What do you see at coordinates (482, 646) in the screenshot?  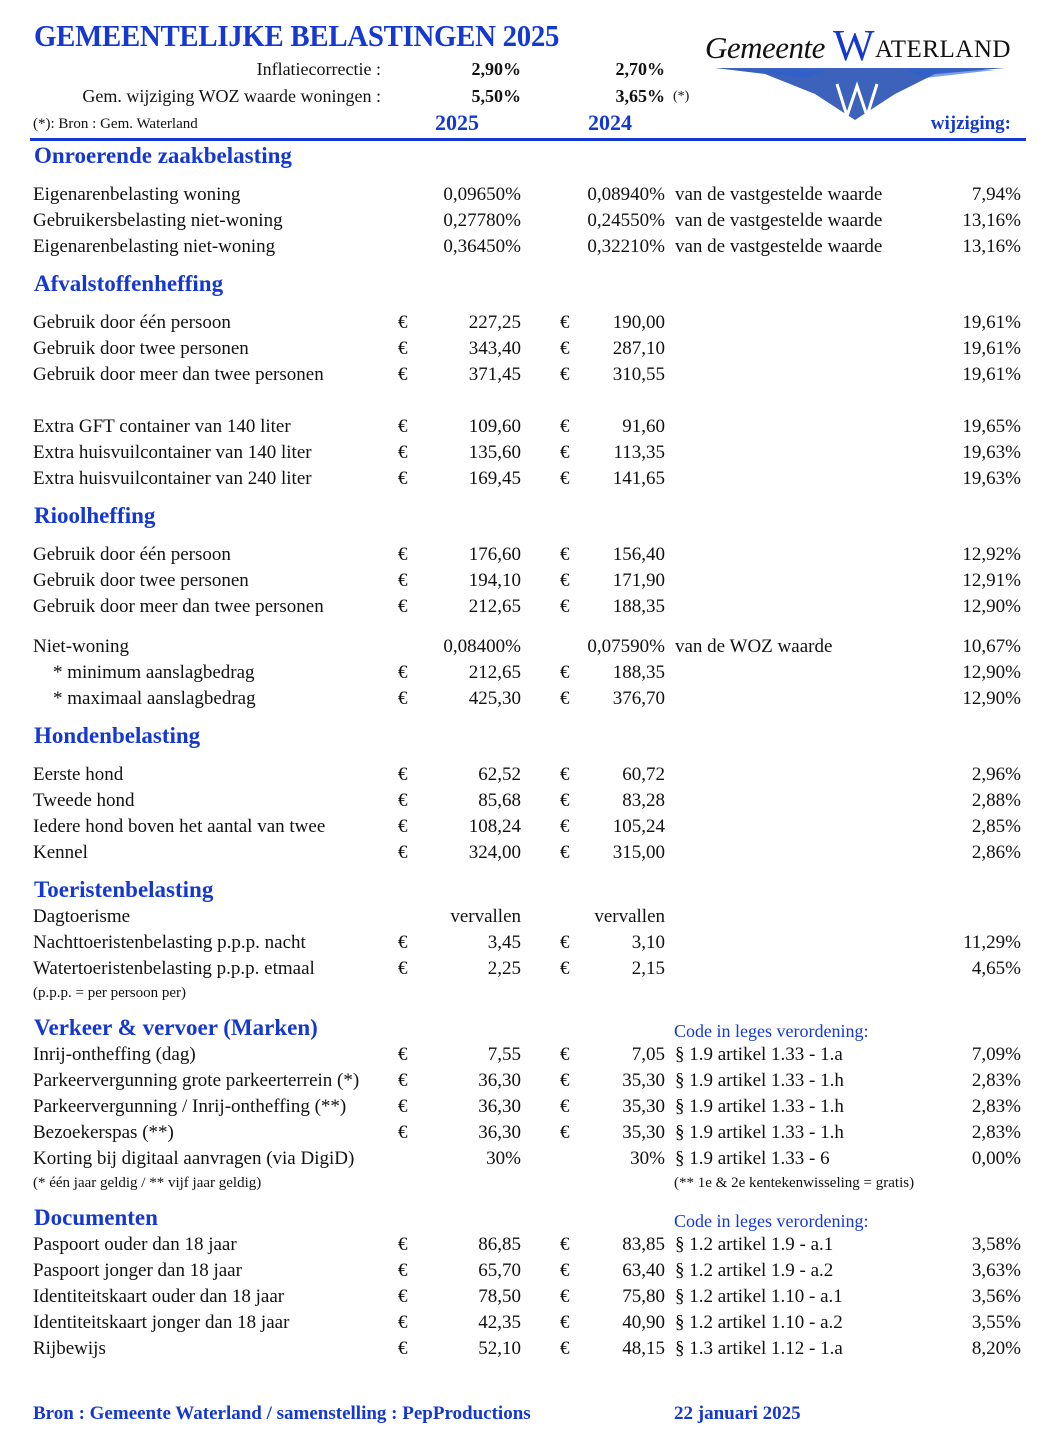 I see `value-2025: 0,08400%` at bounding box center [482, 646].